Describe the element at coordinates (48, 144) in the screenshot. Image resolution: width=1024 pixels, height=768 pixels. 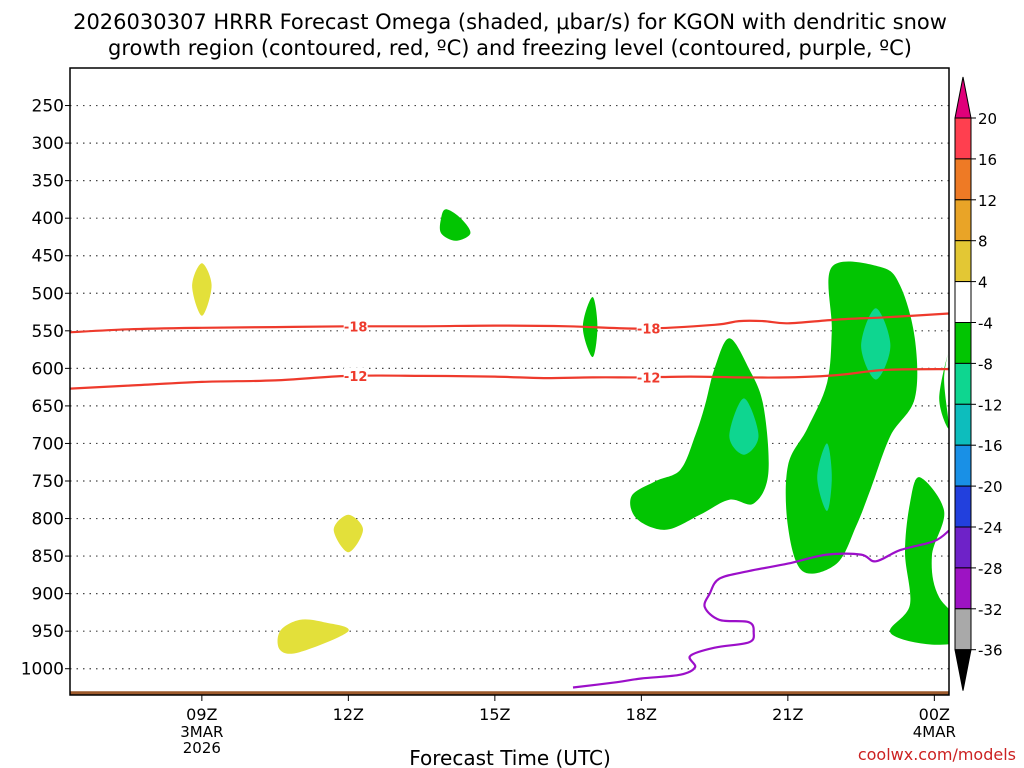
I see `y-tick-label: 300` at that location.